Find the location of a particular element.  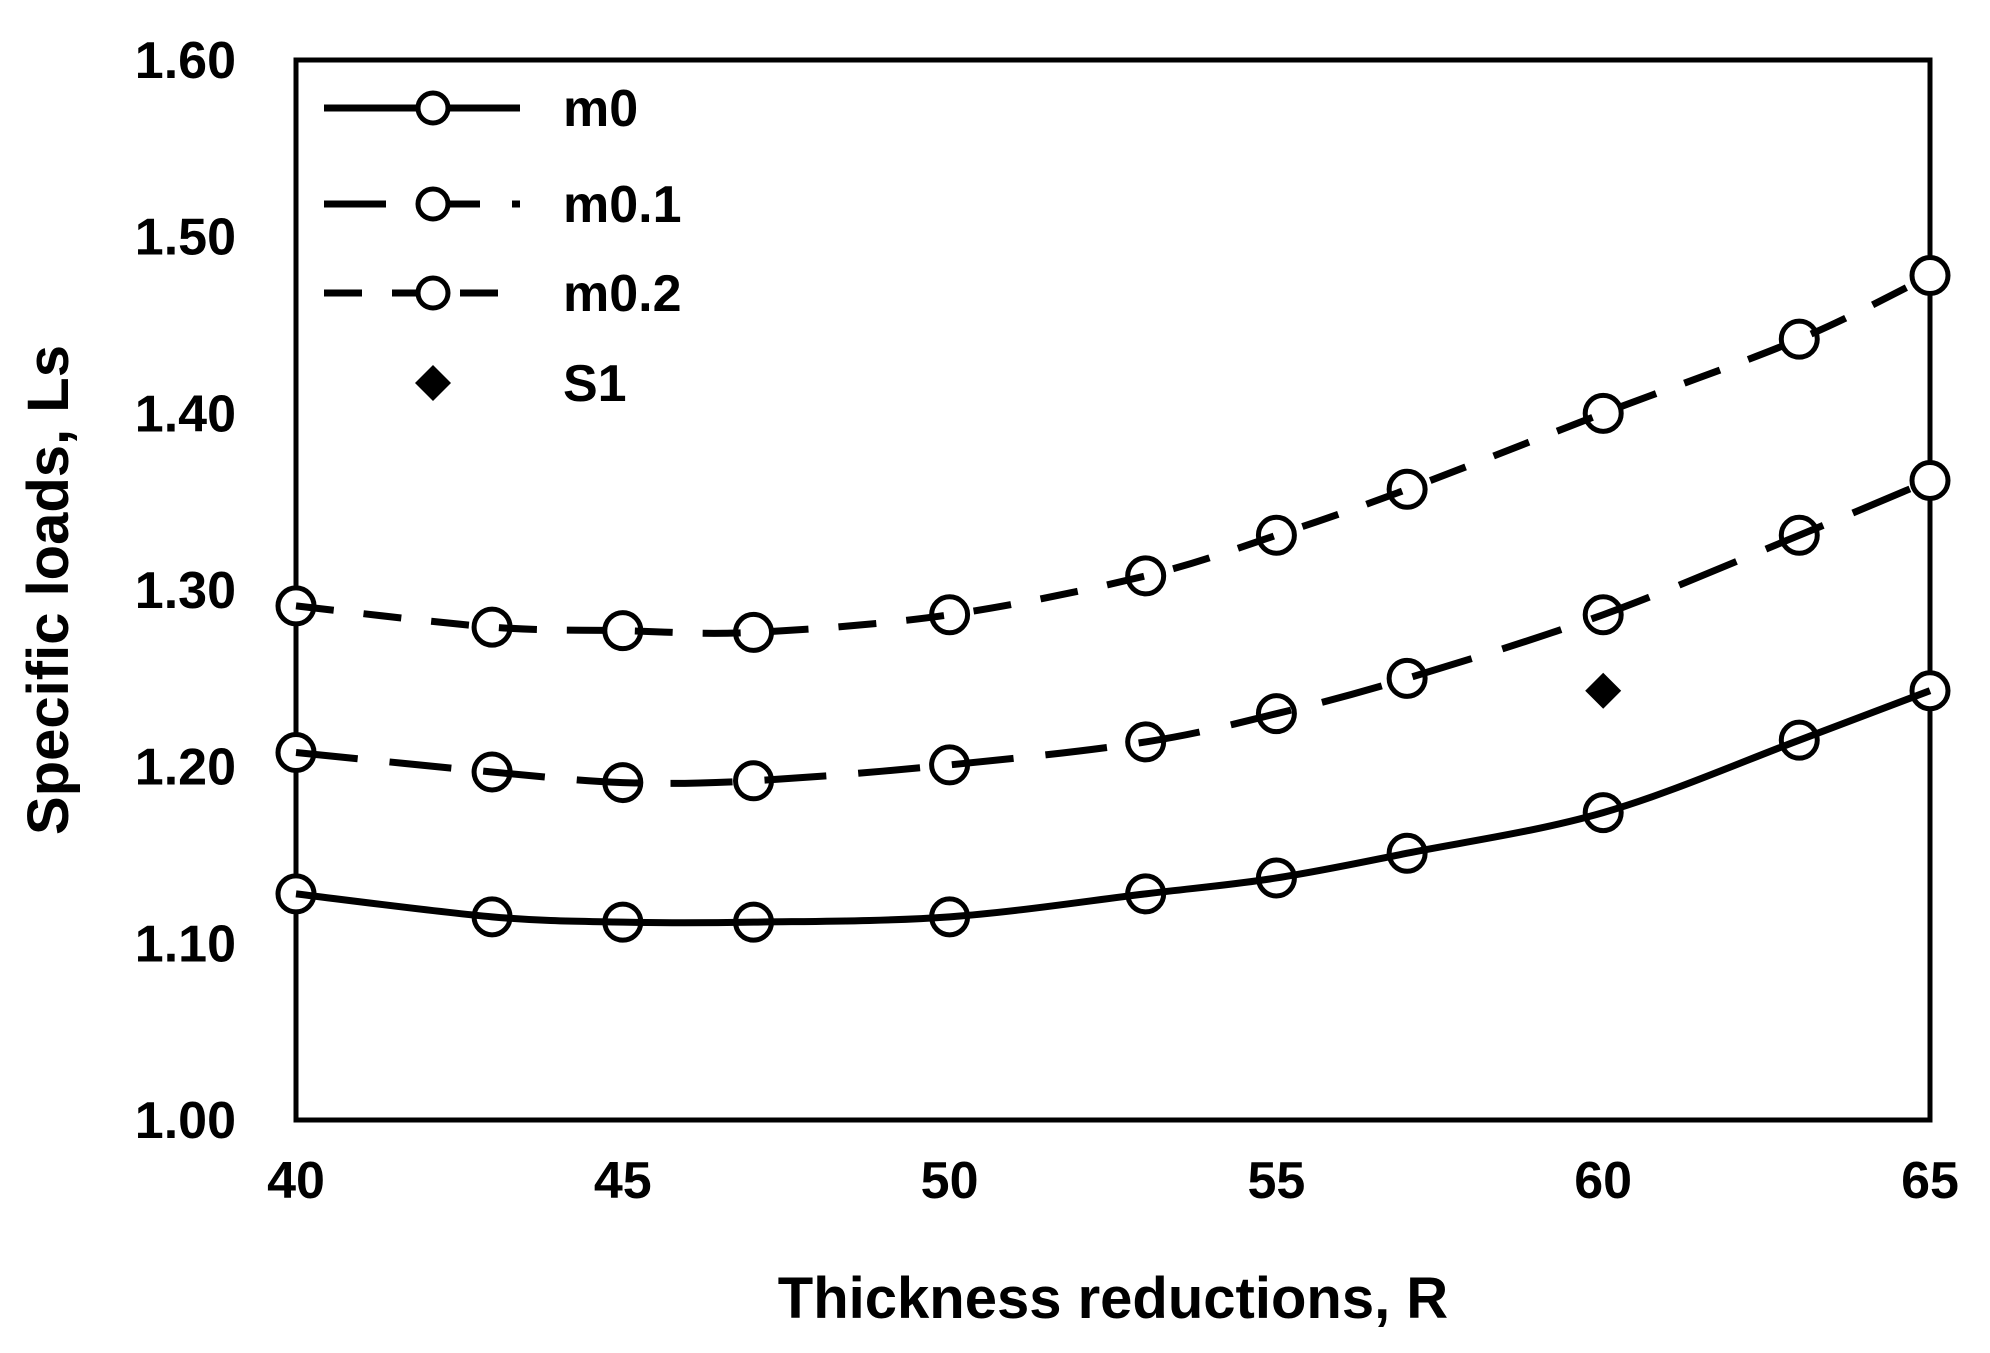

legend-label: m0.1 is located at coordinates (622, 205).